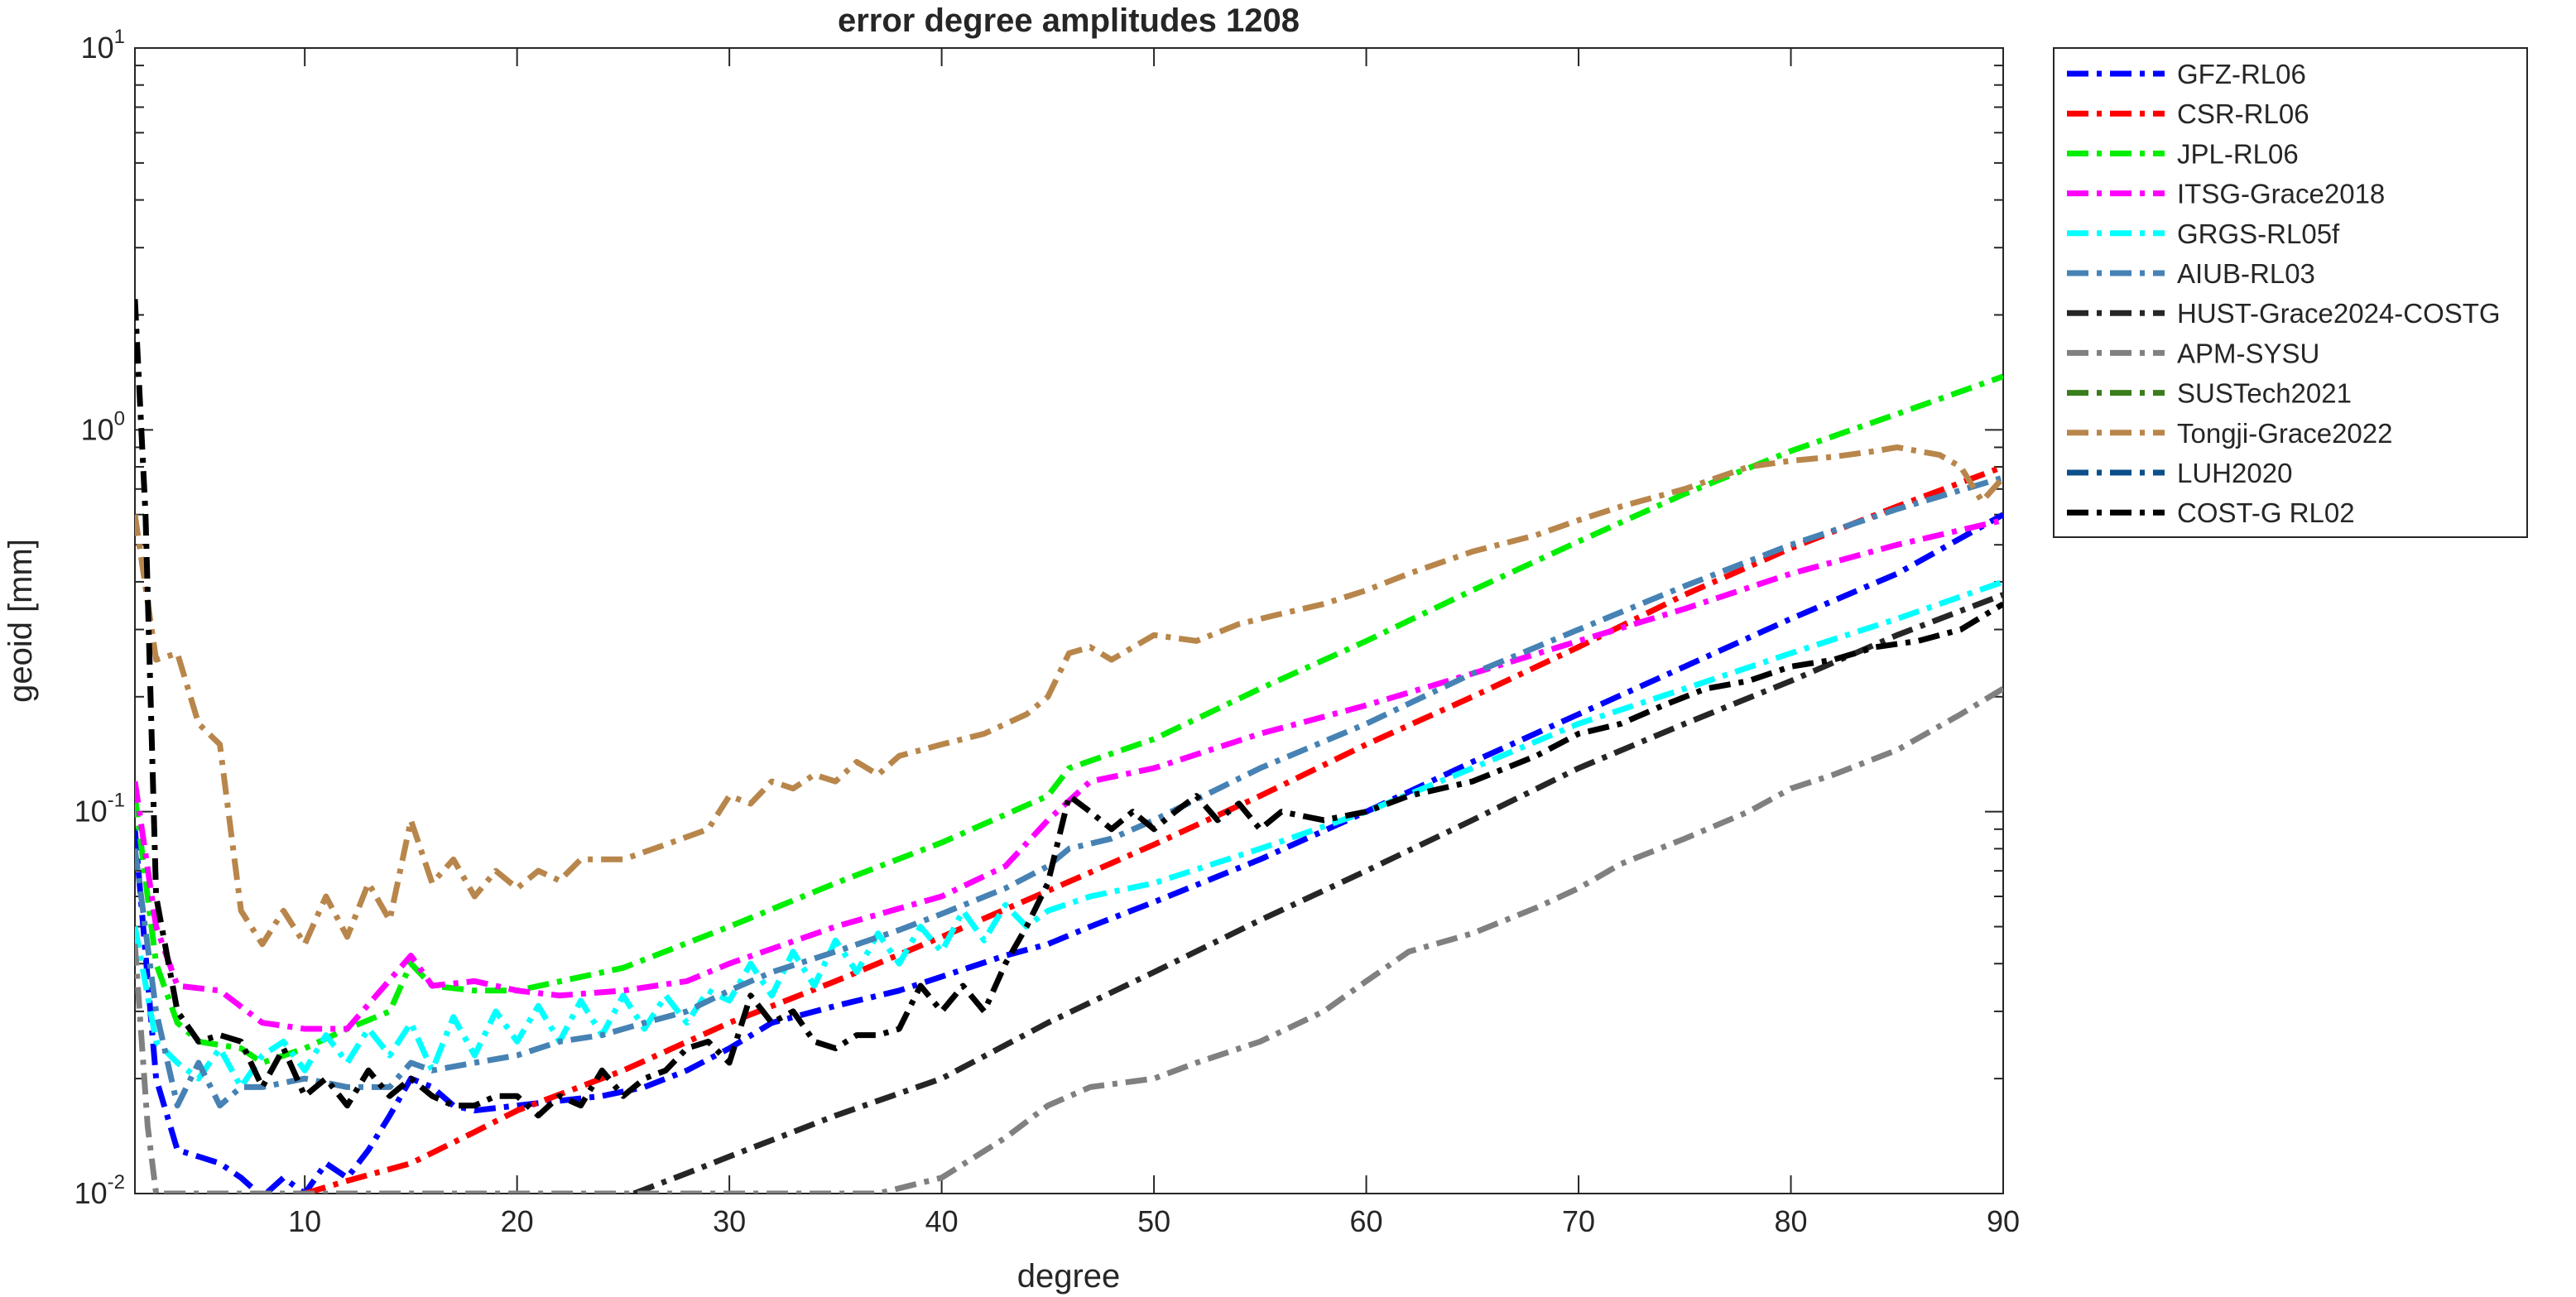  Describe the element at coordinates (1069, 1276) in the screenshot. I see `x-axis-label: degree` at that location.